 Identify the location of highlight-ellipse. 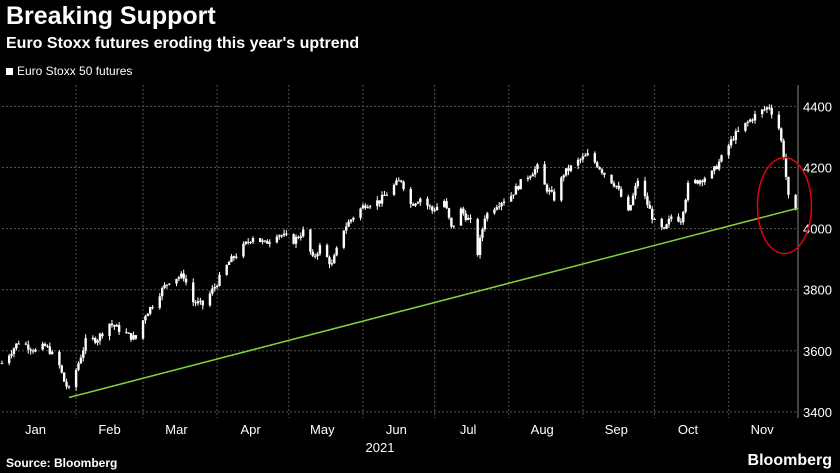
(784, 205).